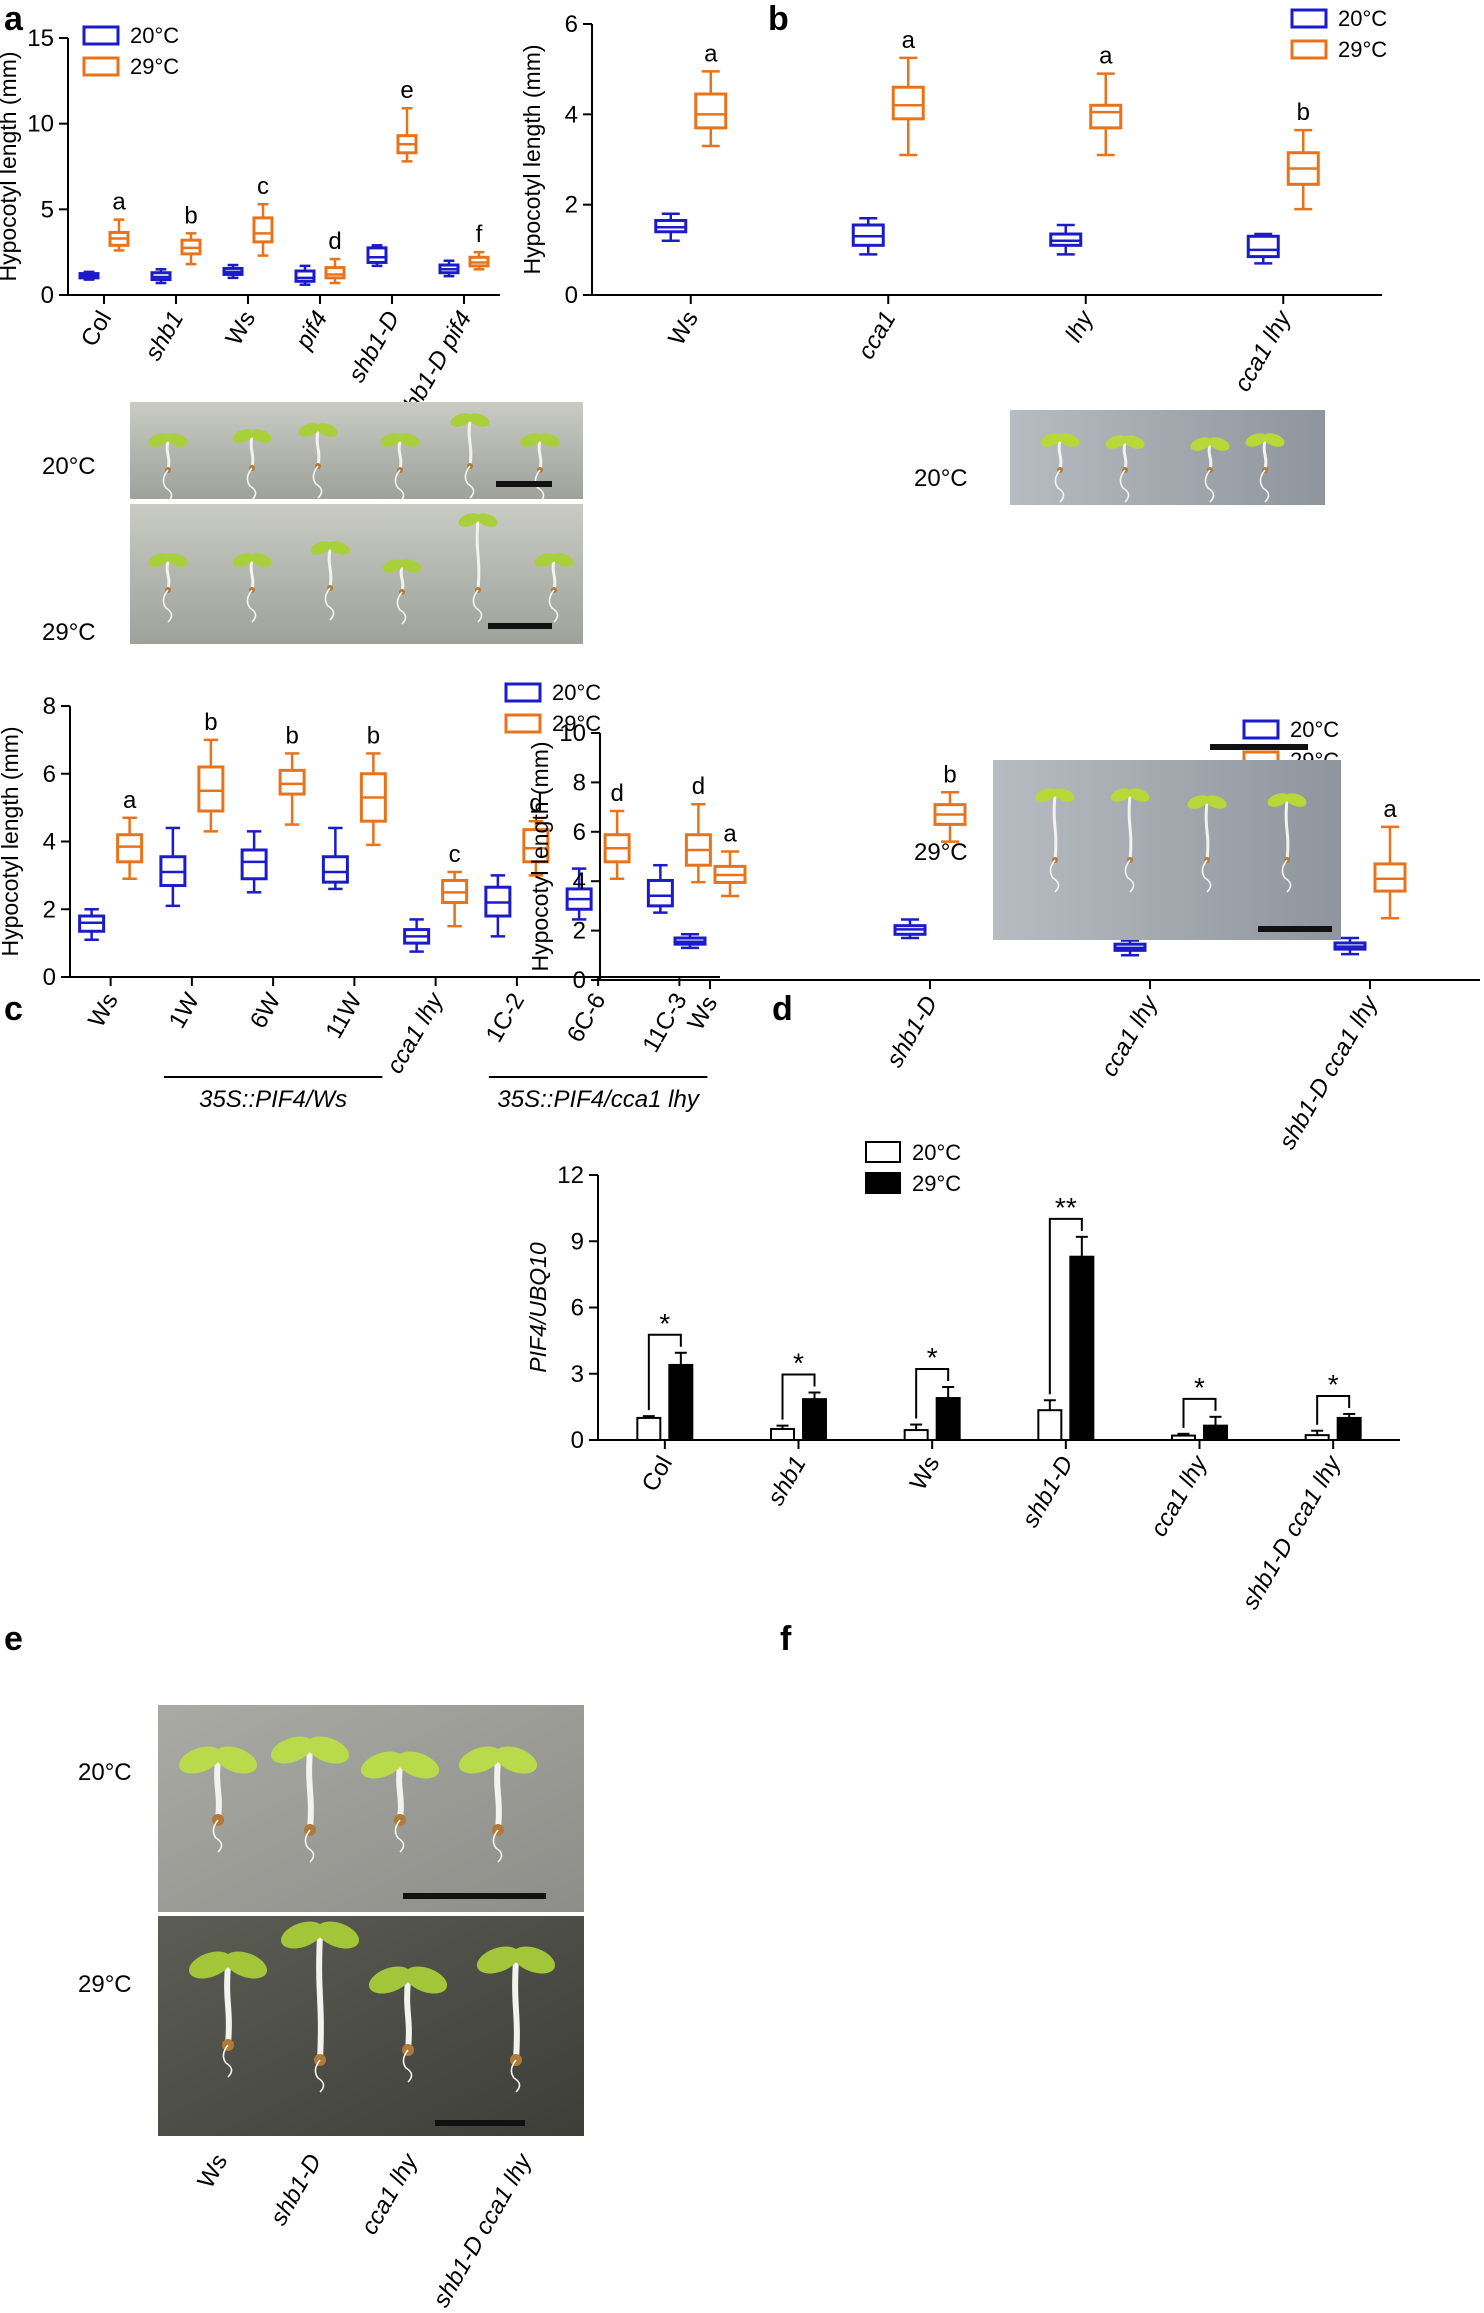  What do you see at coordinates (782, 1009) in the screenshot?
I see `panel-label-d: d` at bounding box center [782, 1009].